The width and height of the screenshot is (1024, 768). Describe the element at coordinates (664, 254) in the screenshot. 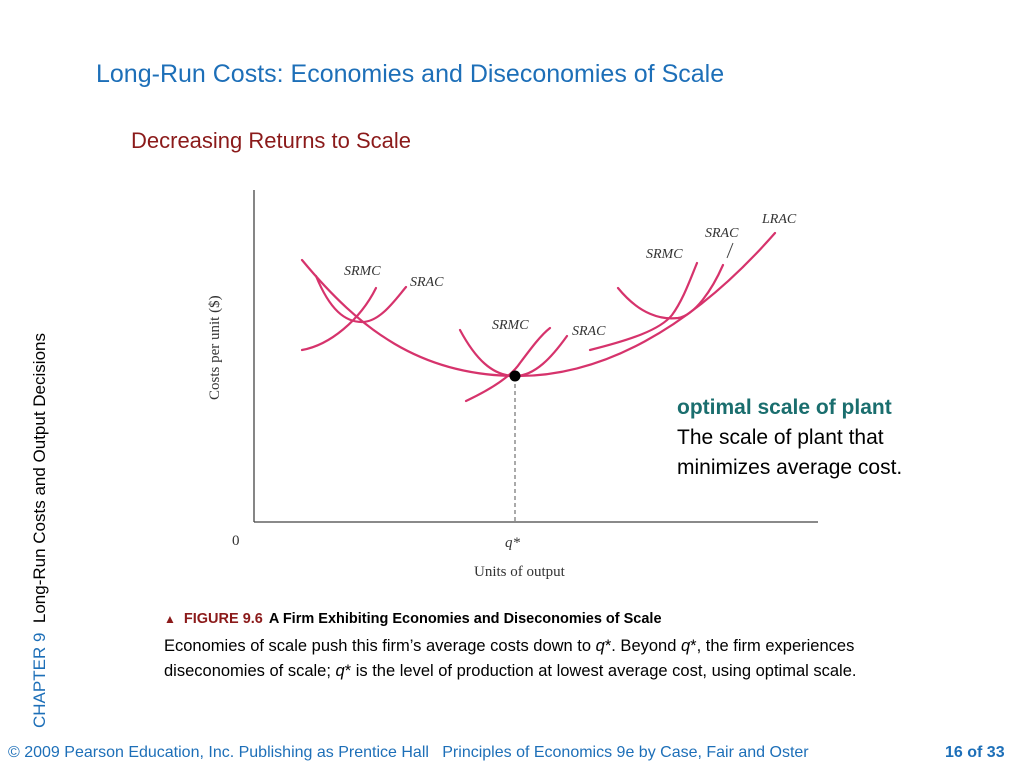

I see `srmc-right-label: SRMC` at that location.